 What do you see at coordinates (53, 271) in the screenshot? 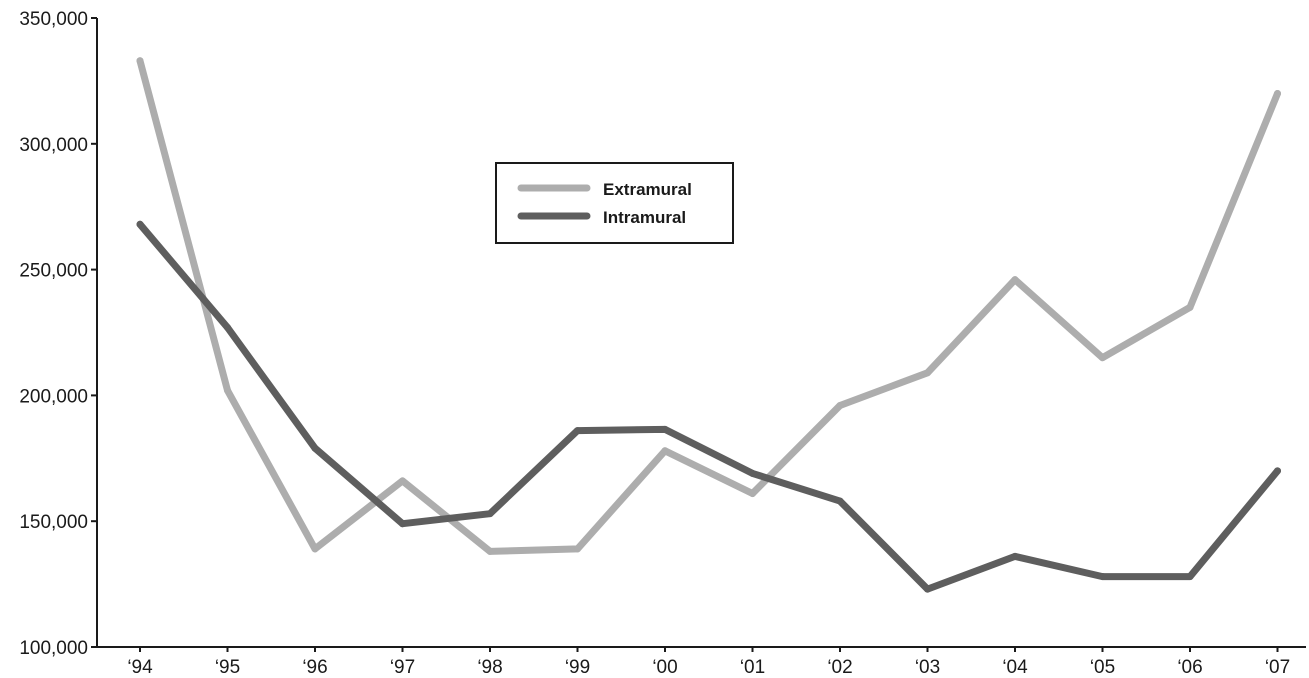
I see `y-tick-label: 250,000` at bounding box center [53, 271].